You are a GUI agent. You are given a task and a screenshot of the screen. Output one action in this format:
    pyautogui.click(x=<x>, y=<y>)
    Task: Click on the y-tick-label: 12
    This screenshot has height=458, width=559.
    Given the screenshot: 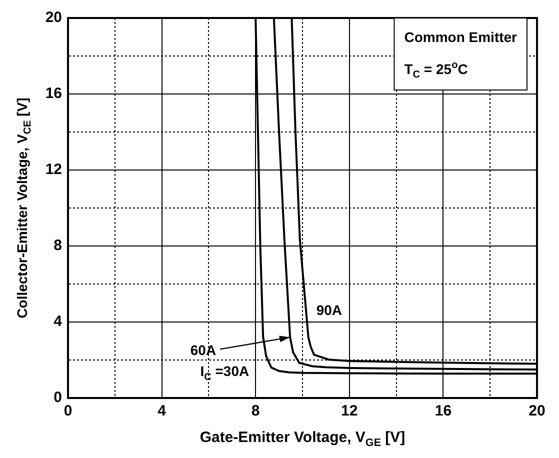 What is the action you would take?
    pyautogui.click(x=53, y=169)
    